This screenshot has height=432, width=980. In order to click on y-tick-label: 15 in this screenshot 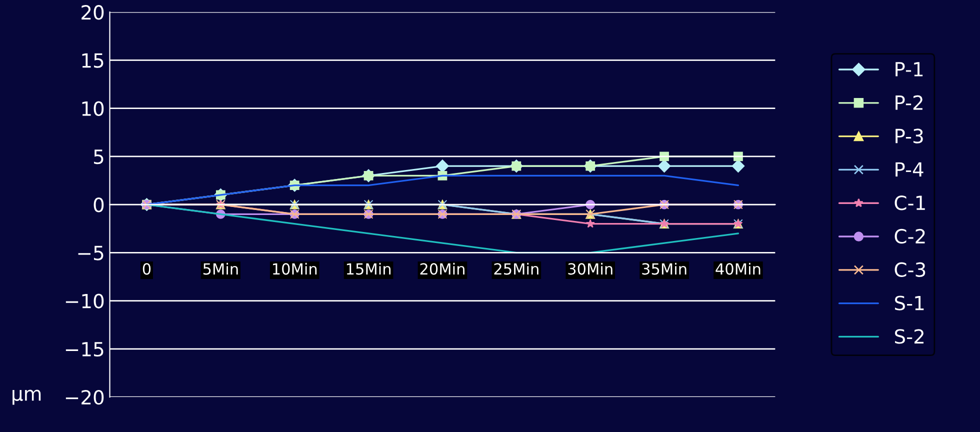, I will do `click(93, 60)`.